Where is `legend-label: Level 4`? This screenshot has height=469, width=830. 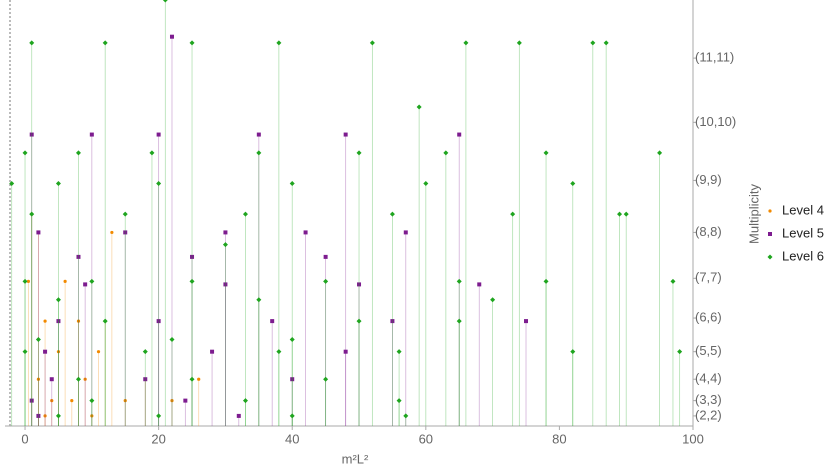
legend-label: Level 4 is located at coordinates (803, 209).